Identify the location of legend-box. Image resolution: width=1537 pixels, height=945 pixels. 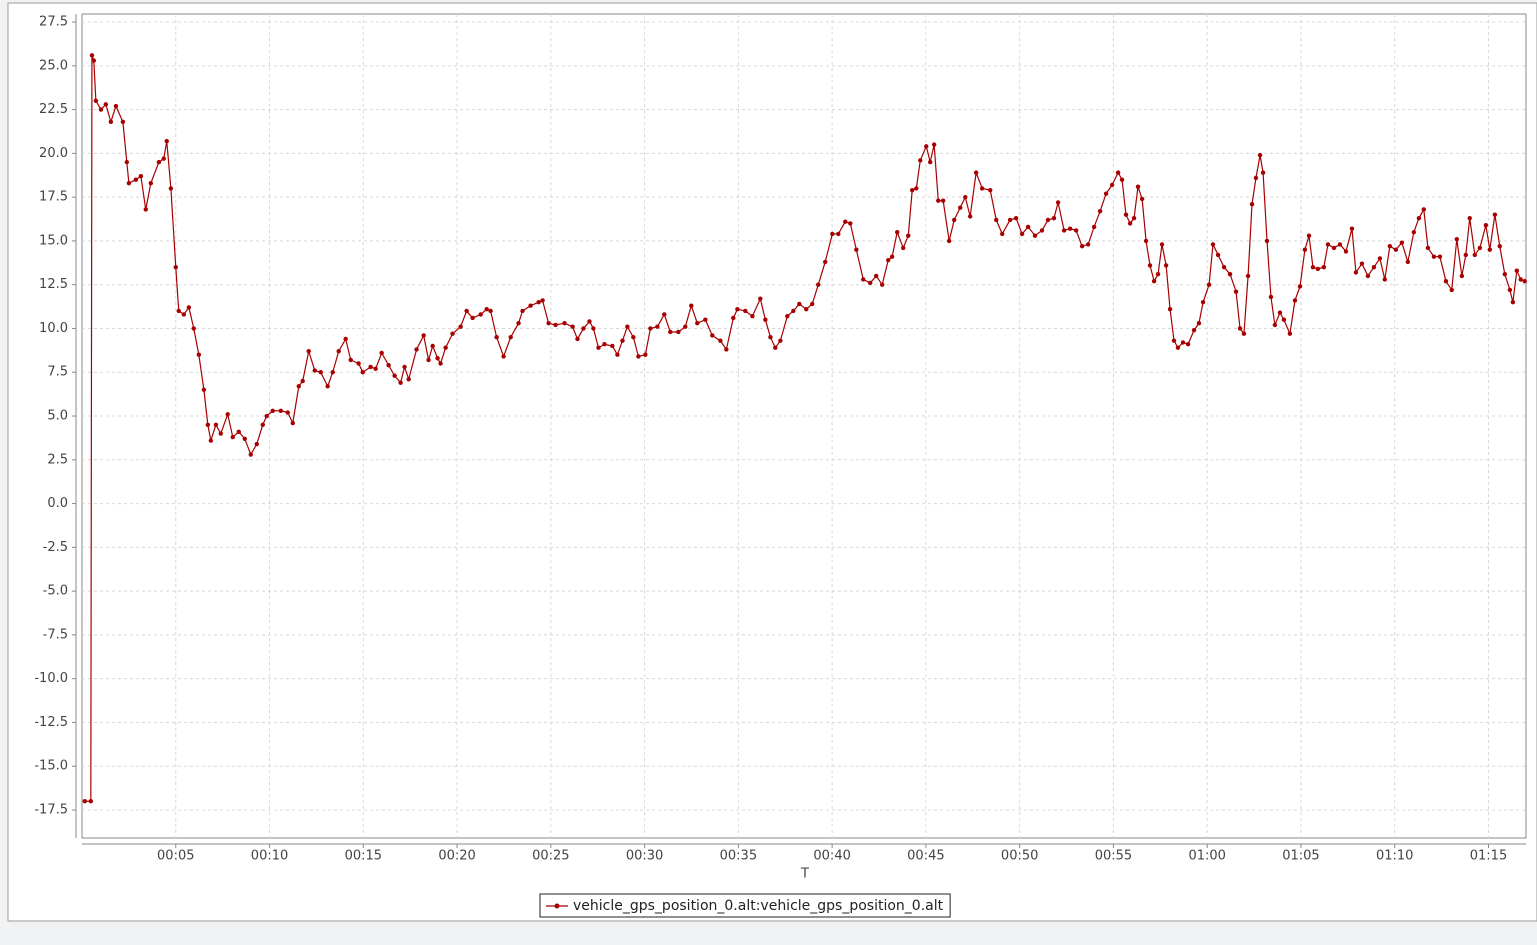
(745, 905).